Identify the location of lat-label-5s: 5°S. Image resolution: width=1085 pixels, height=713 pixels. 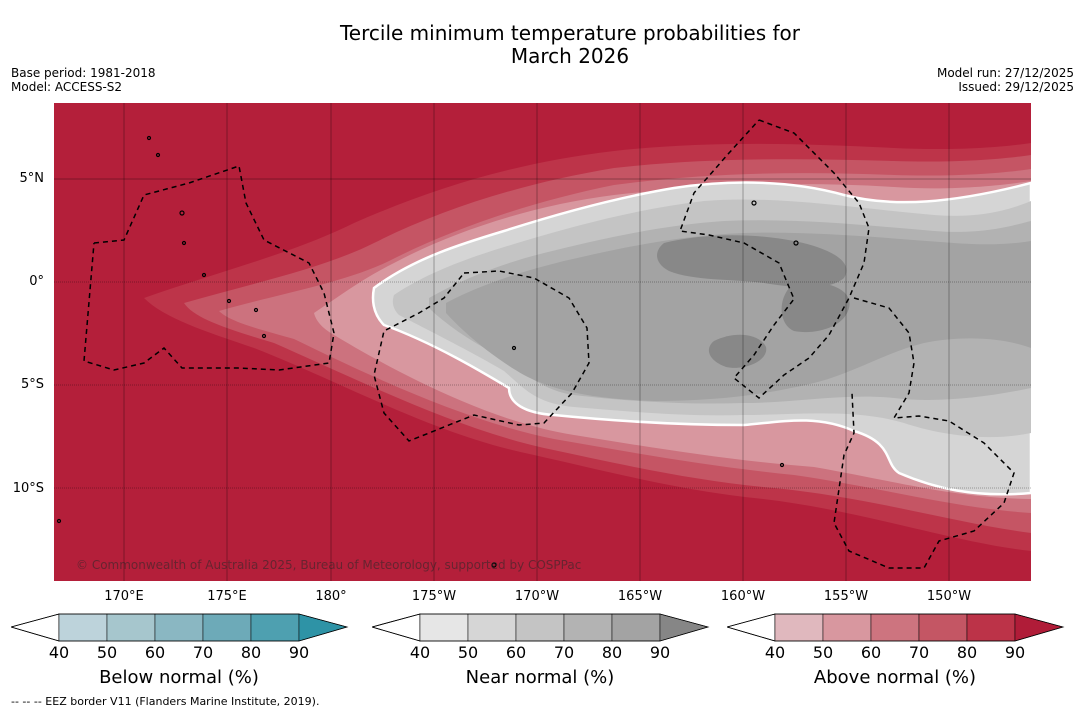
(32, 384).